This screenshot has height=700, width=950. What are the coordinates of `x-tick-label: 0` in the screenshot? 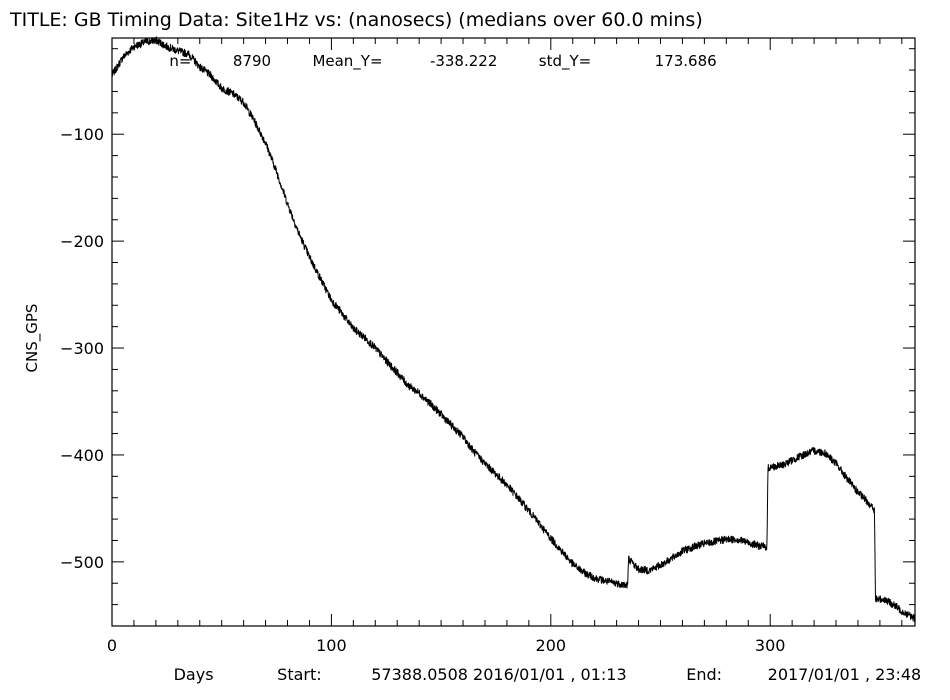 It's located at (112, 645).